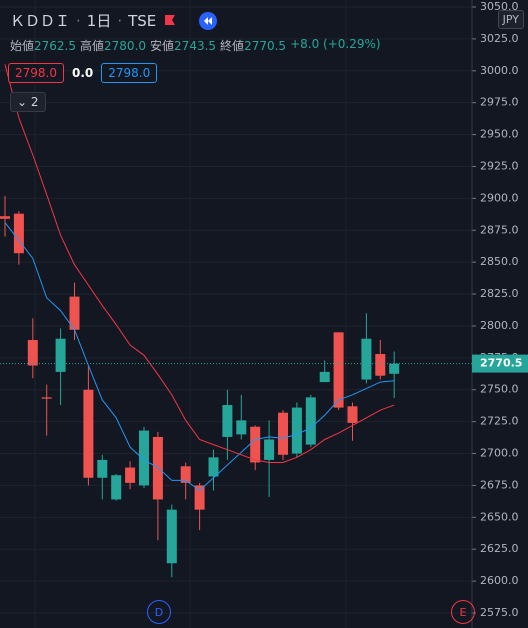 This screenshot has width=528, height=628. I want to click on flag-icon, so click(170, 21).